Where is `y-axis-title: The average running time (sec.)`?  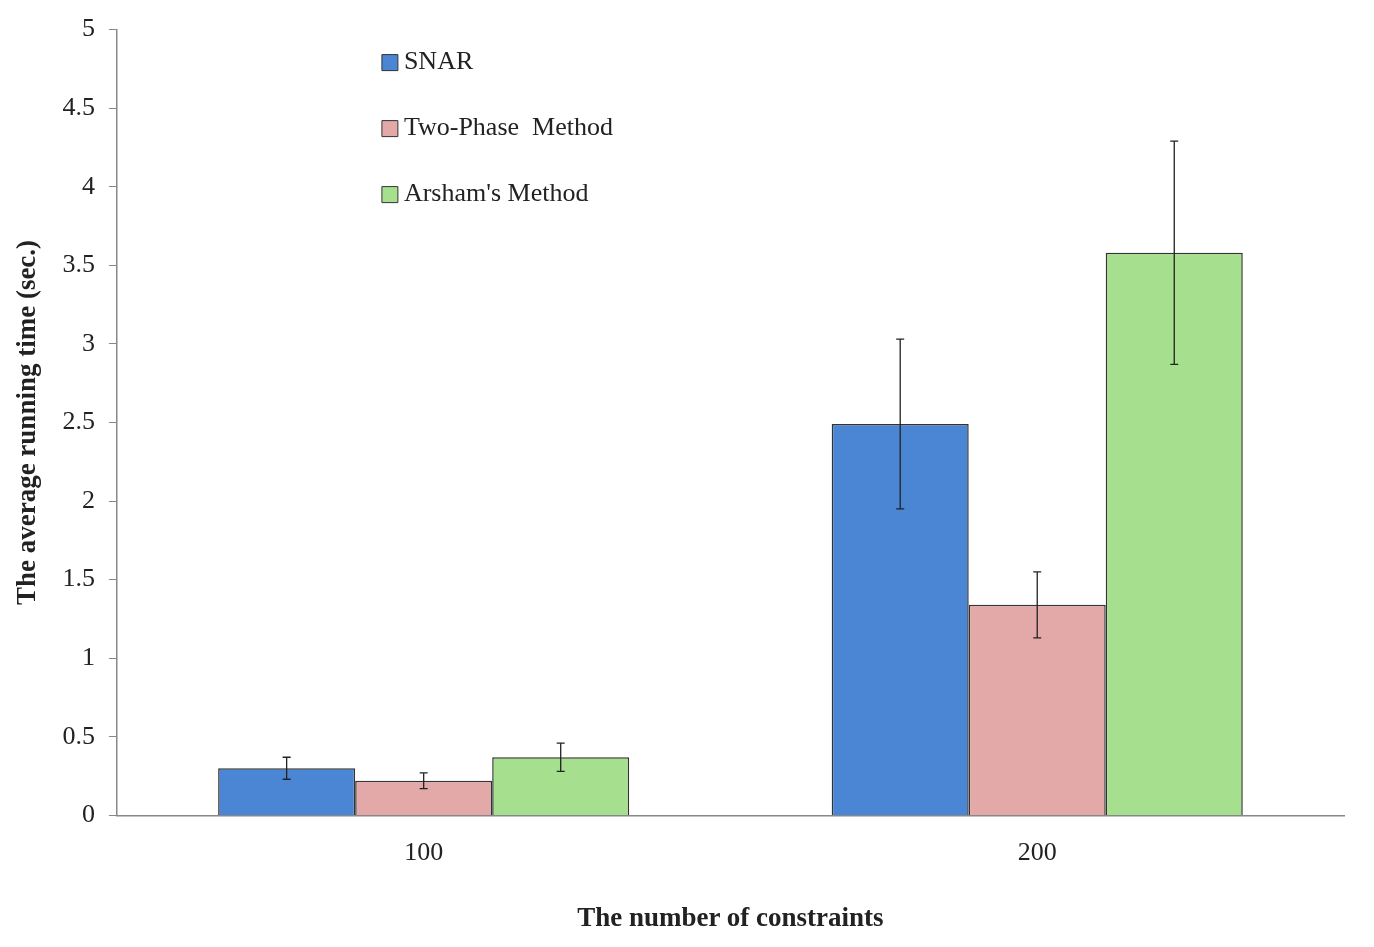
y-axis-title: The average running time (sec.) is located at coordinates (26, 422).